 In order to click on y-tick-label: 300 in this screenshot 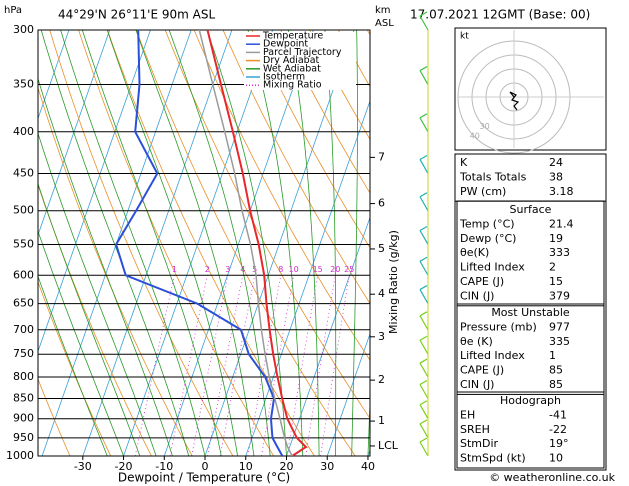, I will do `click(23, 29)`.